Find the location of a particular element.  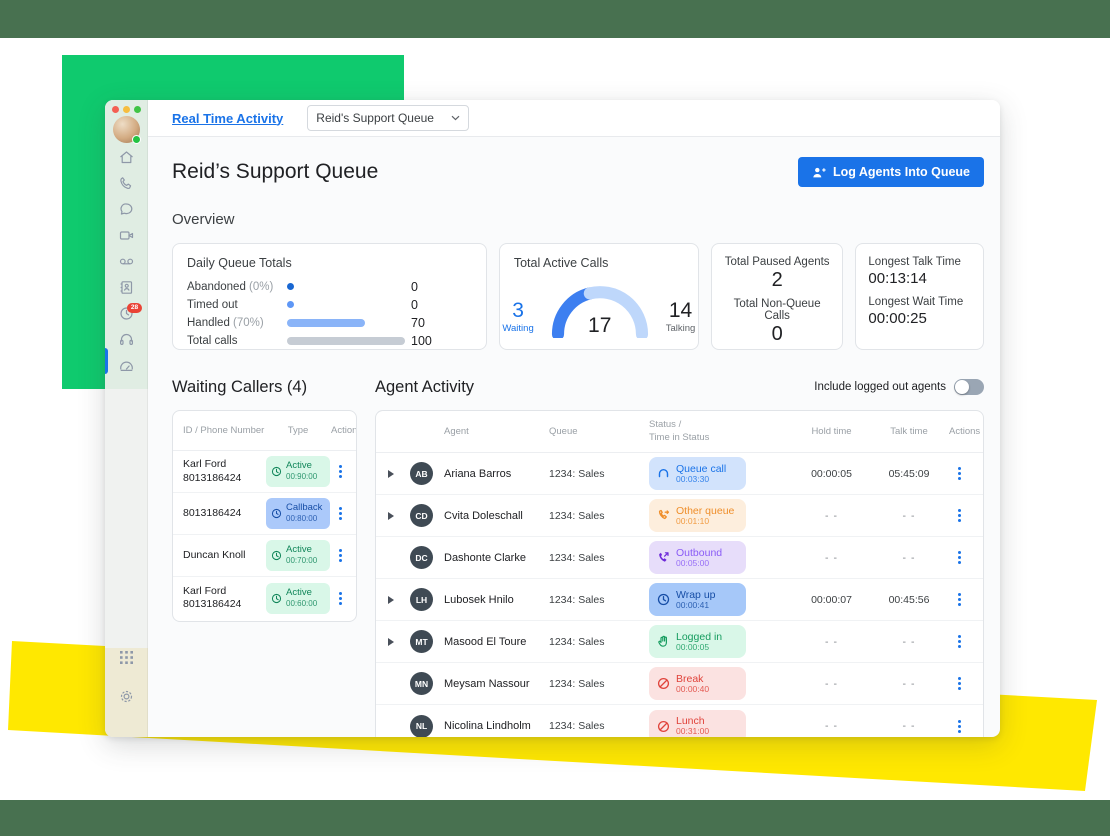

voicemail-icon is located at coordinates (126, 261).